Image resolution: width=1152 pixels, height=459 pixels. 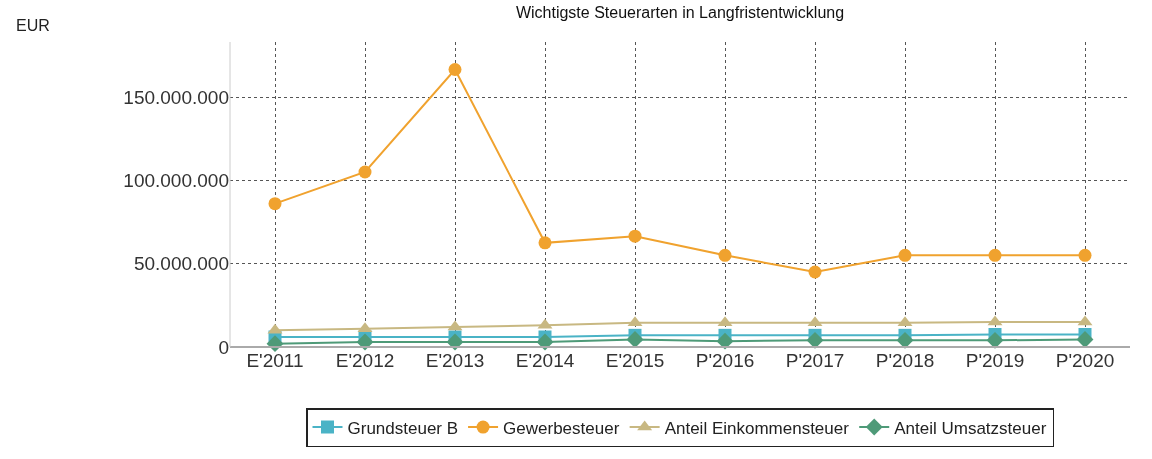 I want to click on chart-title: Wichtigste Steuerarten in Langfristentwicklung, so click(x=680, y=13).